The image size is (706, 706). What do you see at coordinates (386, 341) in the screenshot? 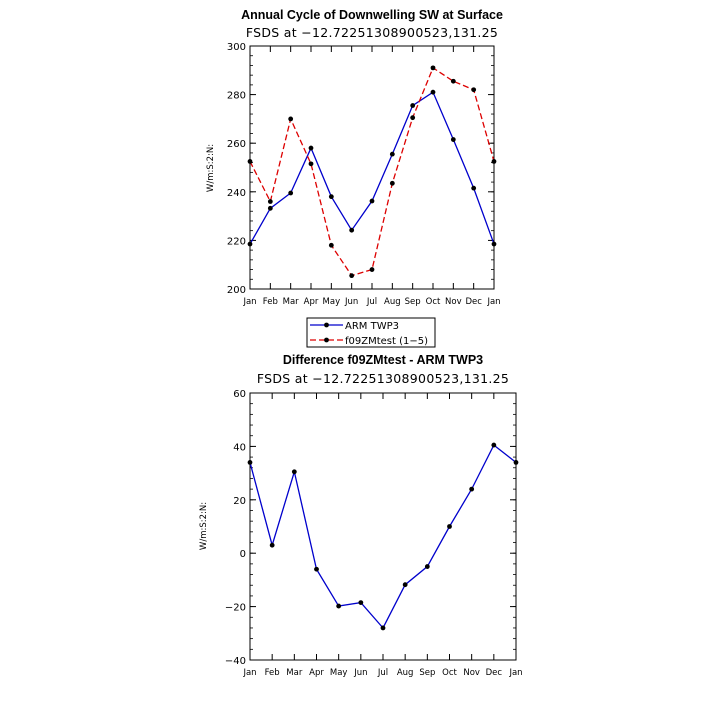
I see `legend-label-model: f09ZMtest (1−5)` at bounding box center [386, 341].